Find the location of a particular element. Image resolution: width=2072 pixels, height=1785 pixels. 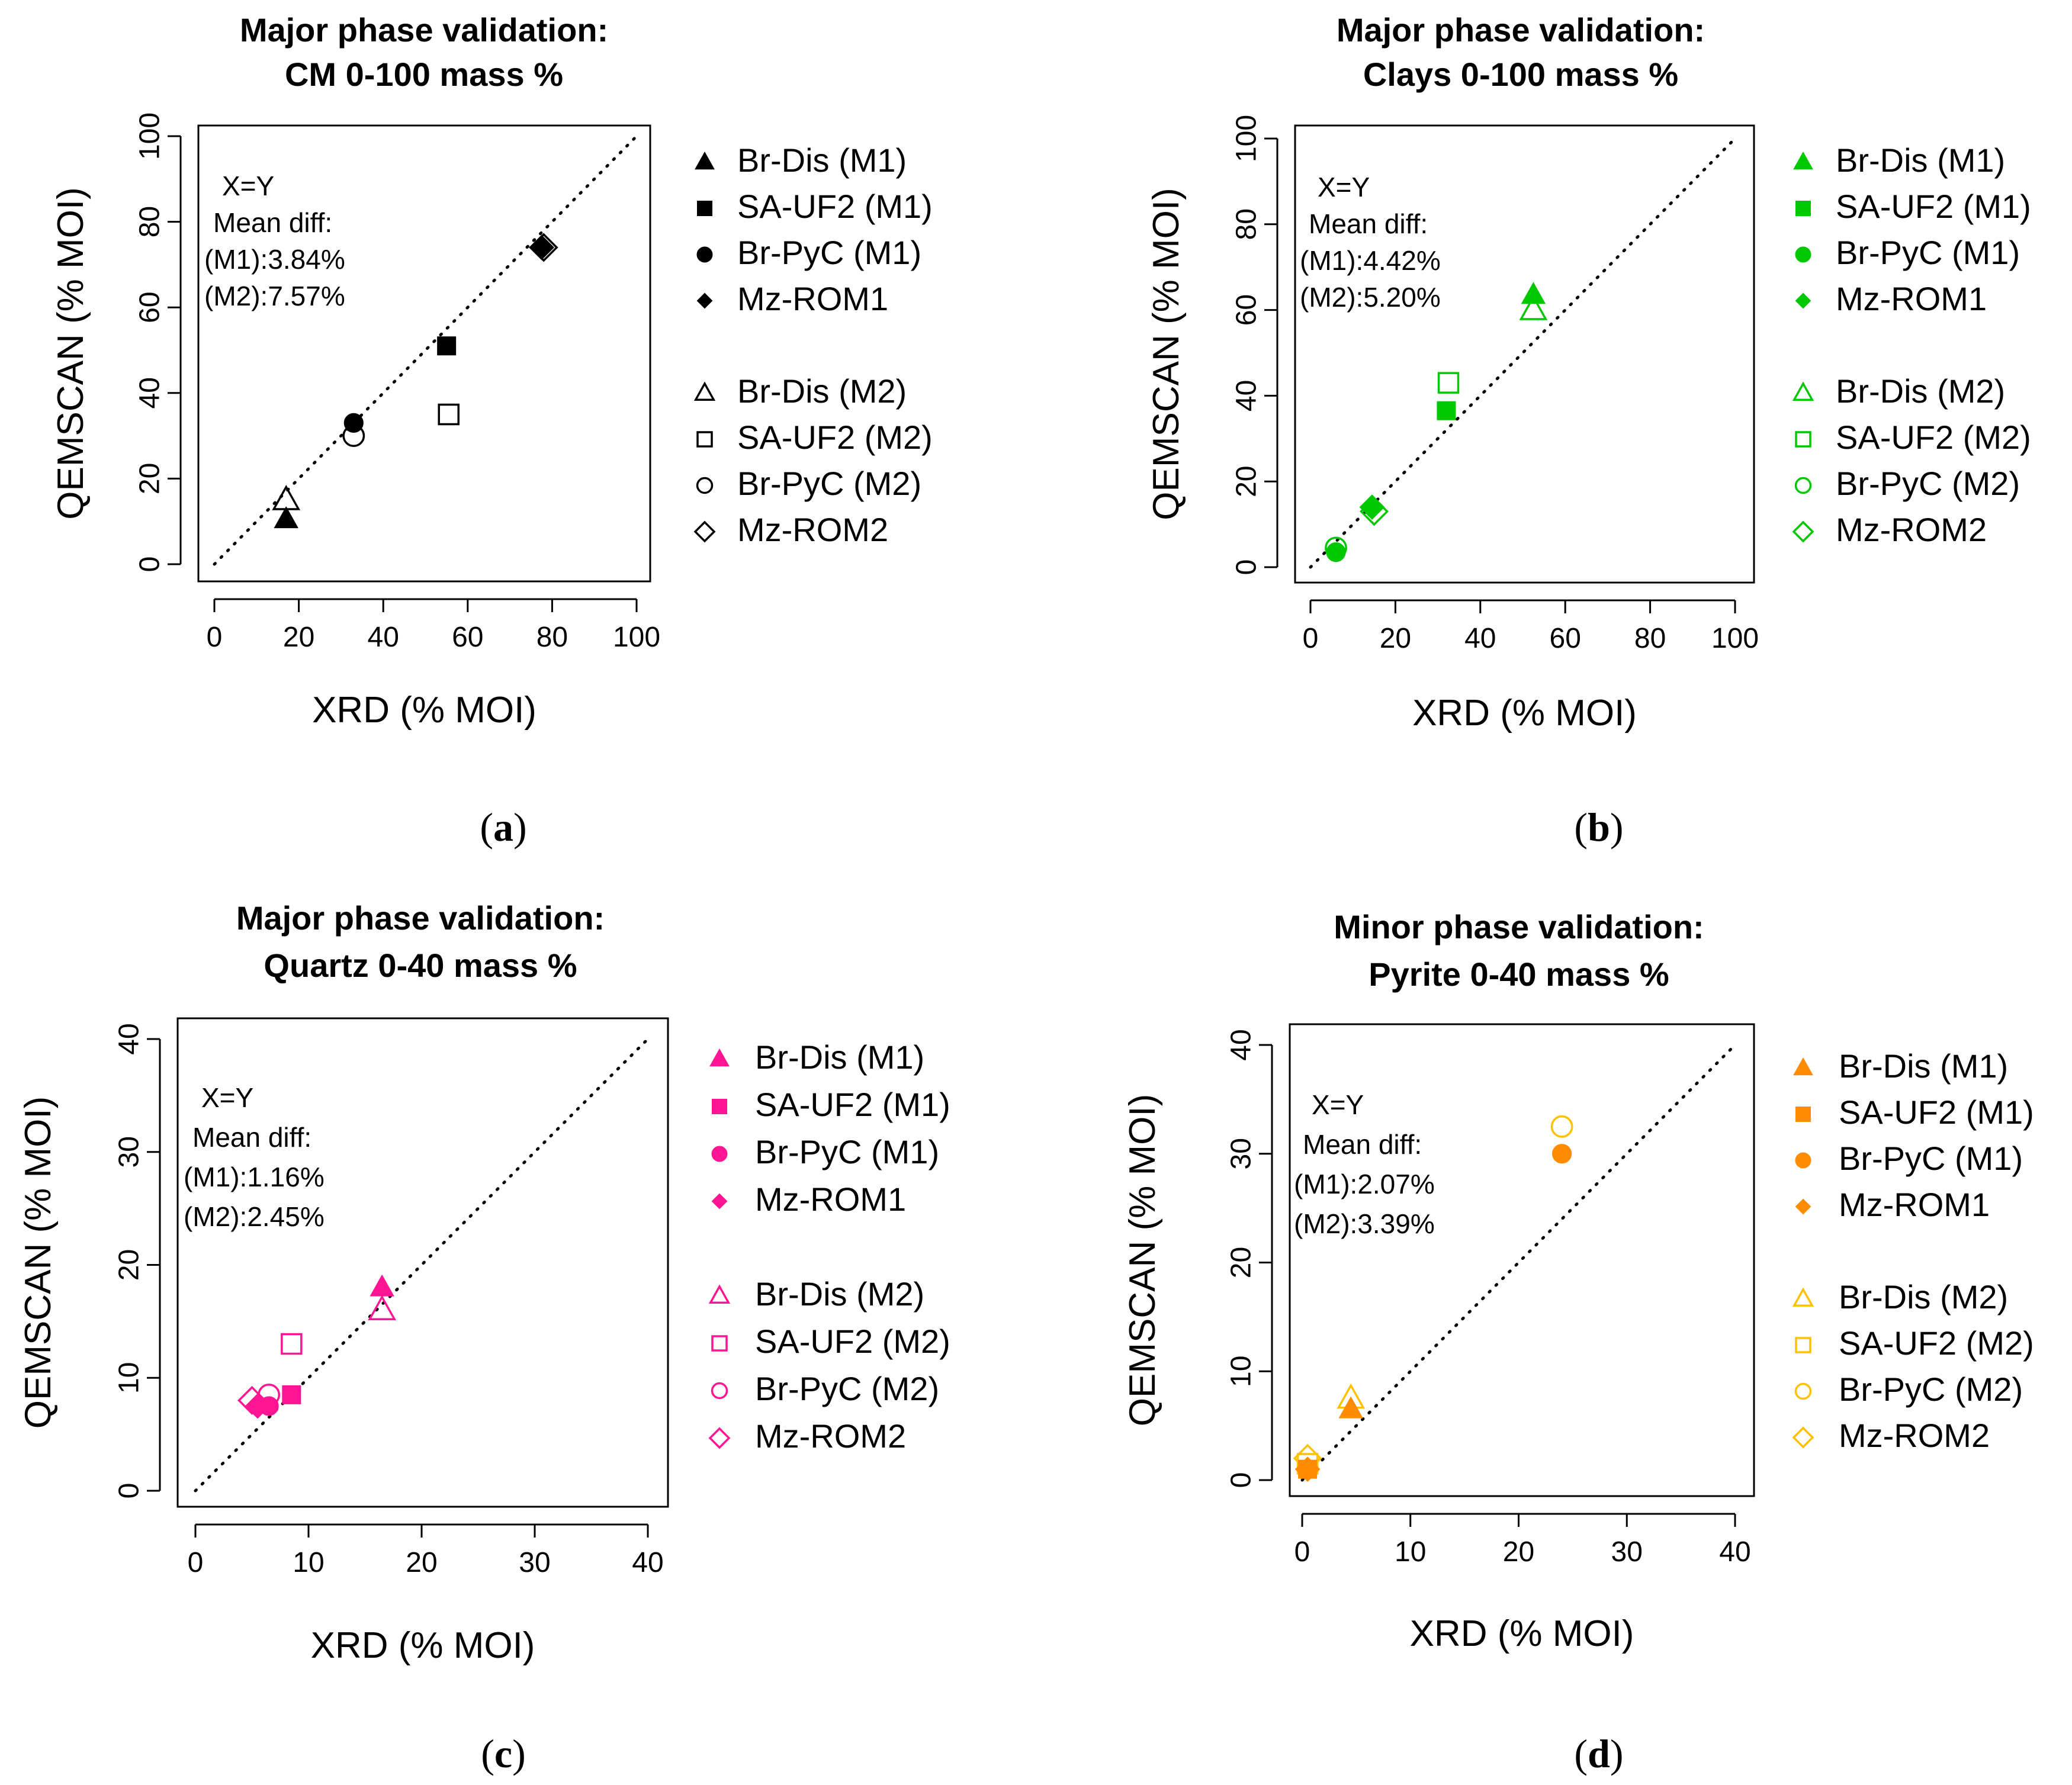

legend-label: SA-UF2 (M2) is located at coordinates (1937, 1343).